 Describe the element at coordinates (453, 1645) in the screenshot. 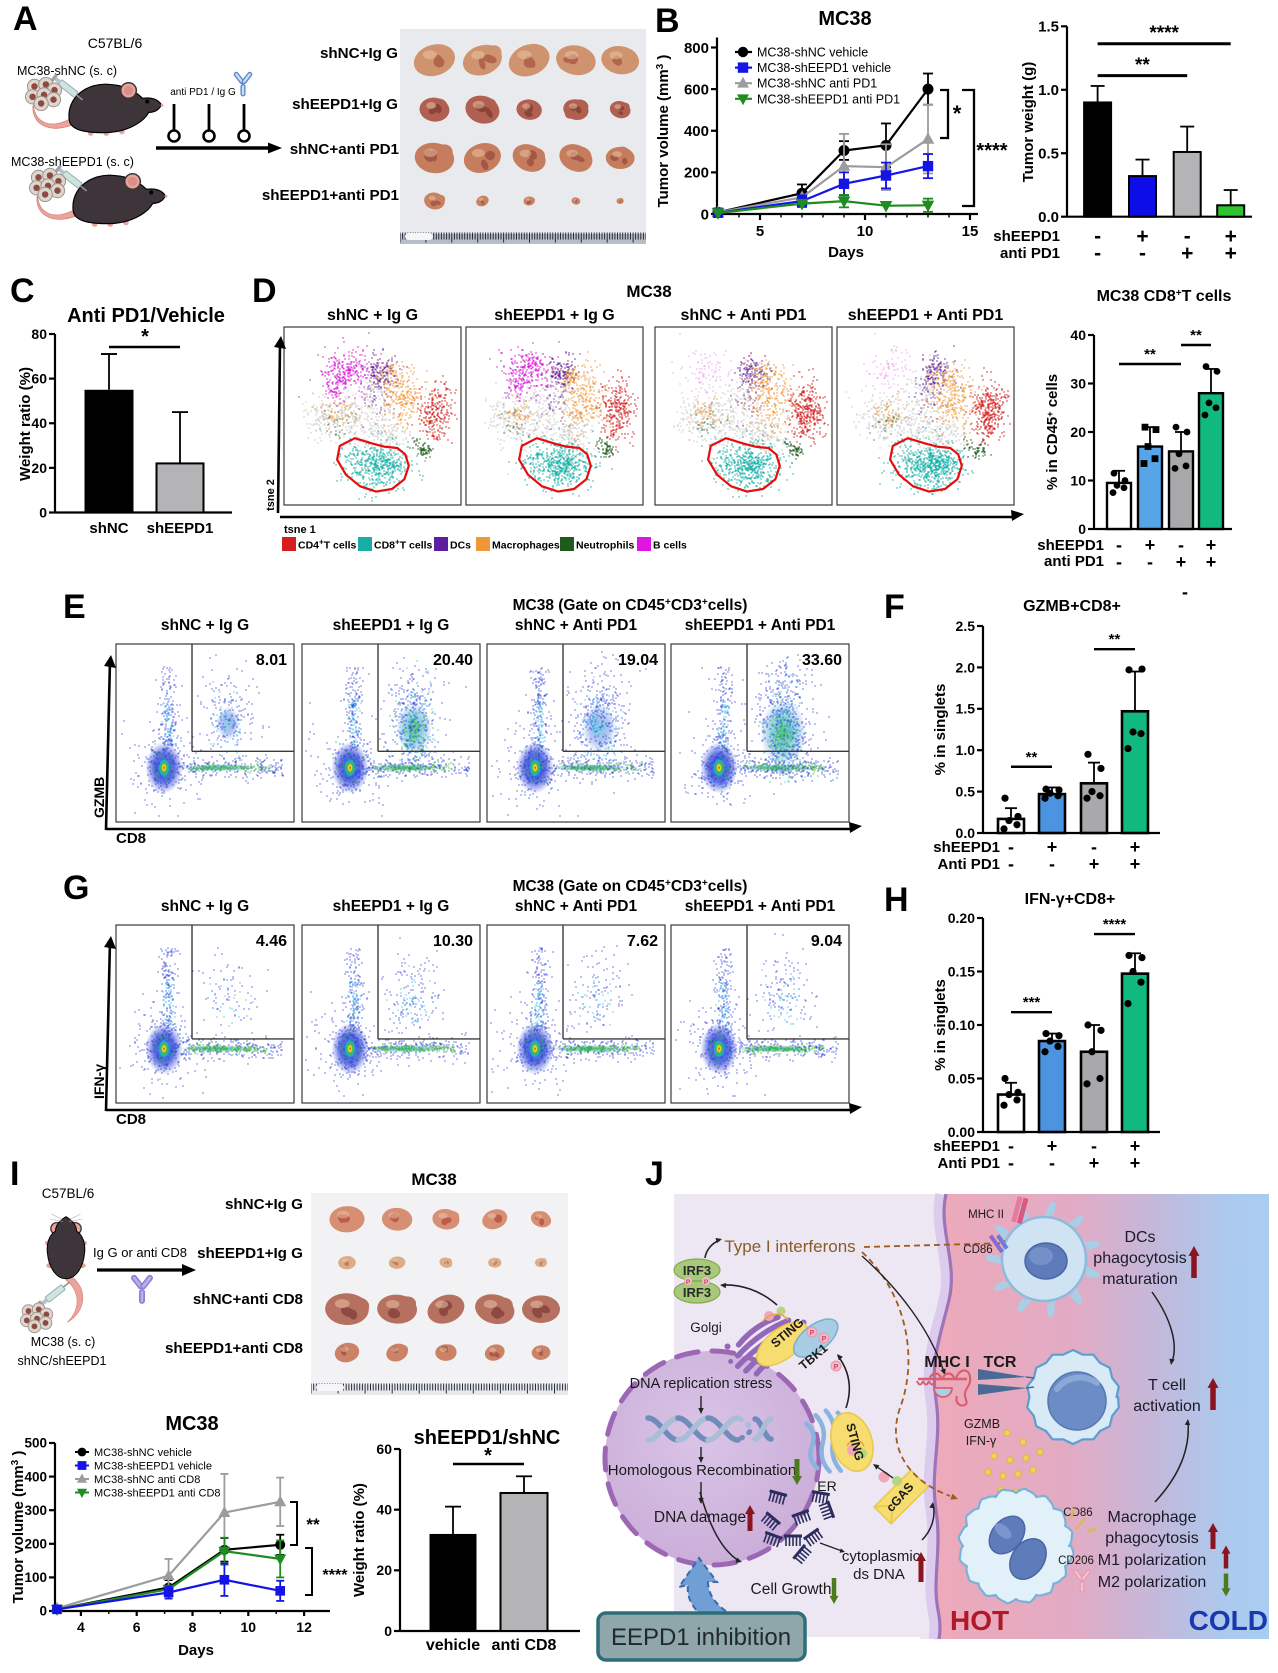

I see `svg-text: vehicle` at that location.